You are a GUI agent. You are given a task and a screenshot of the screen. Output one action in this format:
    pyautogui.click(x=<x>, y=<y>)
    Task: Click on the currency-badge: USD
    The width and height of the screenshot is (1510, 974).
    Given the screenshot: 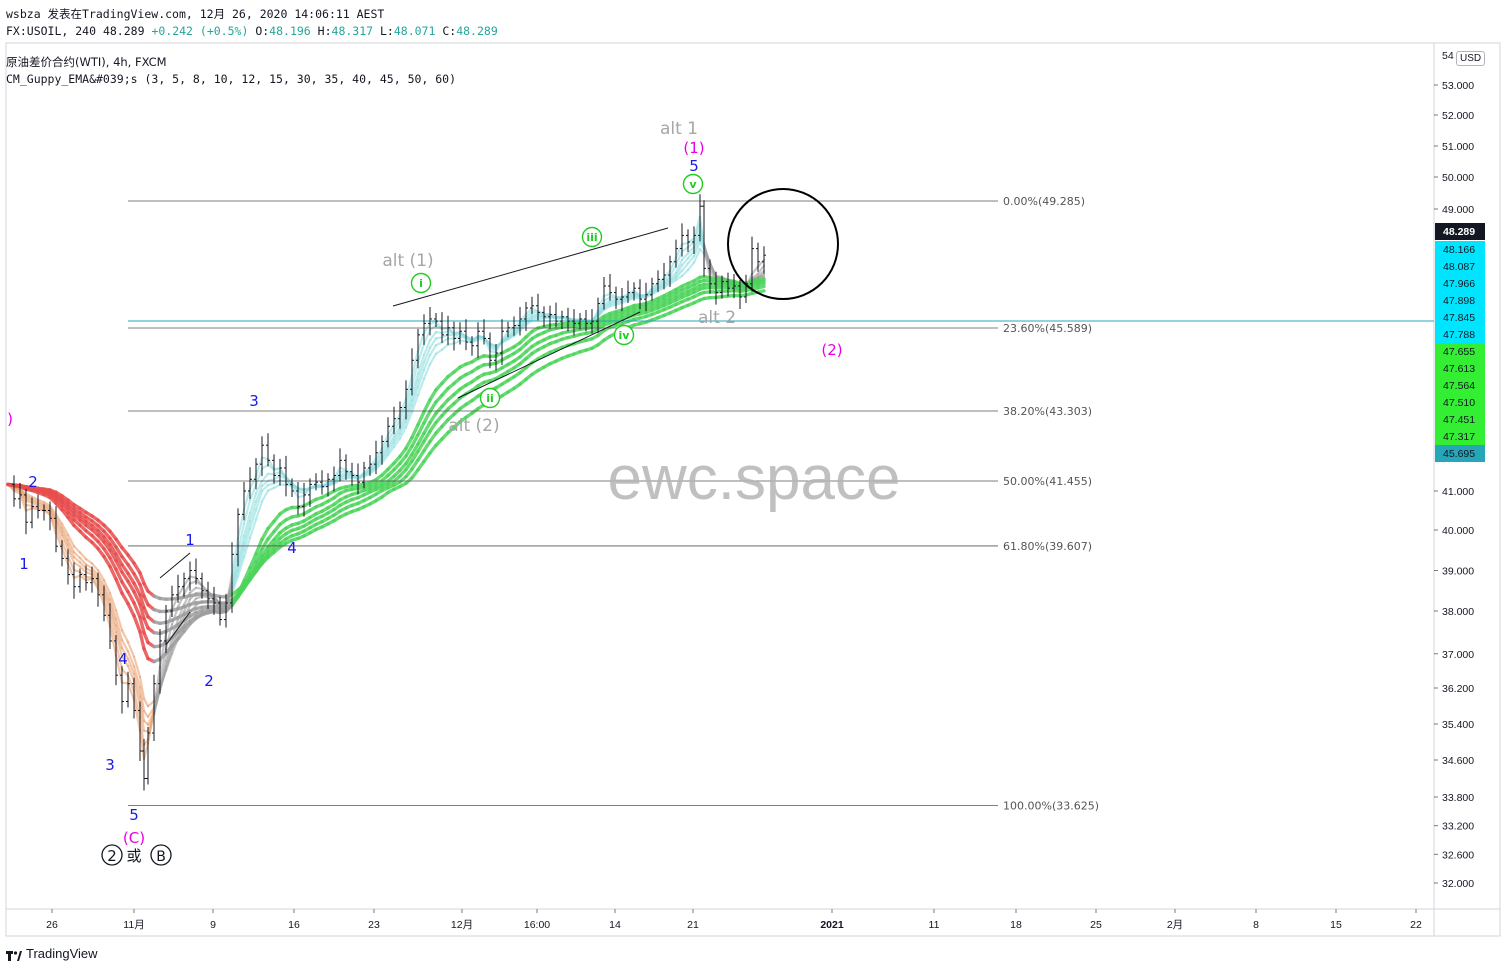 What is the action you would take?
    pyautogui.click(x=1471, y=58)
    